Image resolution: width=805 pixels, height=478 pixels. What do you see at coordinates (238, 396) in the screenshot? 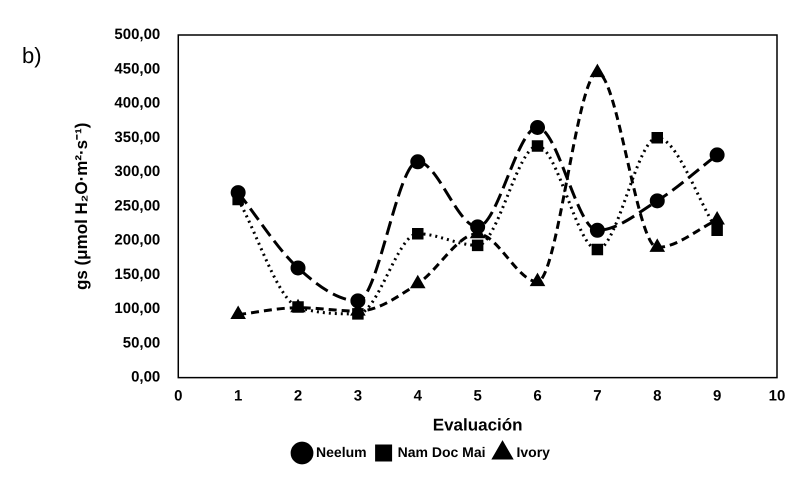
I see `x-tick-label: 1` at bounding box center [238, 396].